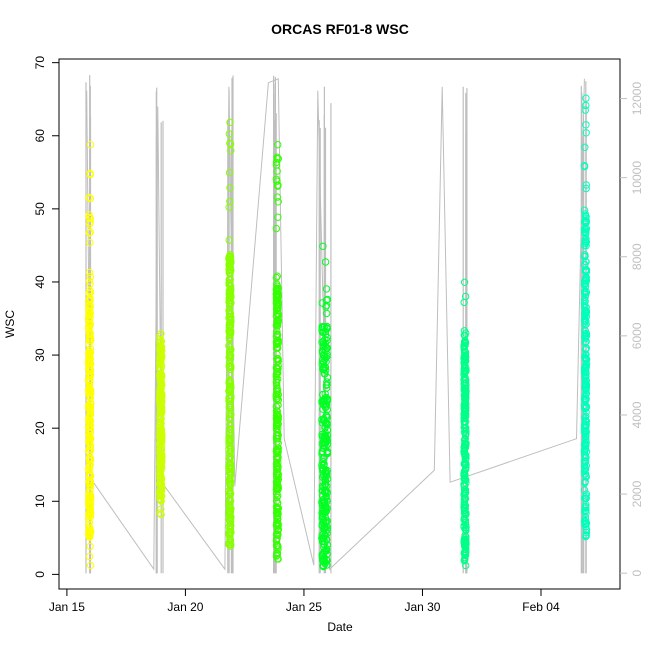 Image resolution: width=650 pixels, height=650 pixels. Describe the element at coordinates (637, 178) in the screenshot. I see `y2-tick-label: 10000` at that location.